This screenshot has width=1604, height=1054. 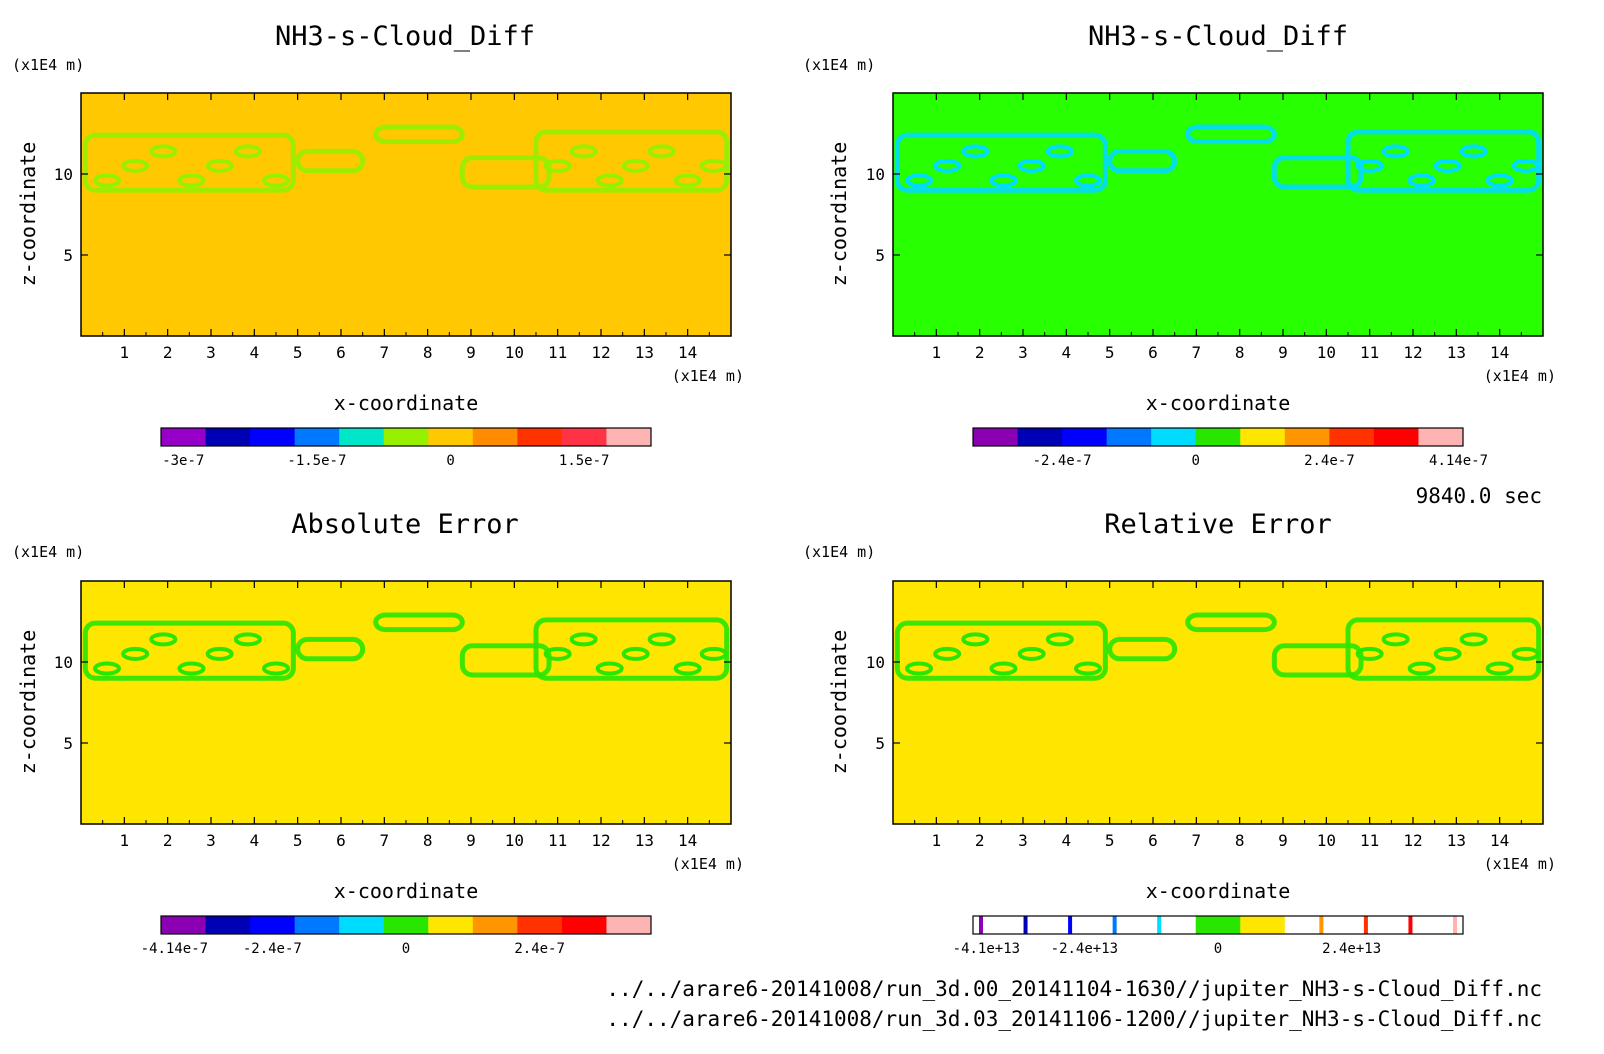 I want to click on panel-title: Relative Error, so click(x=1218, y=524).